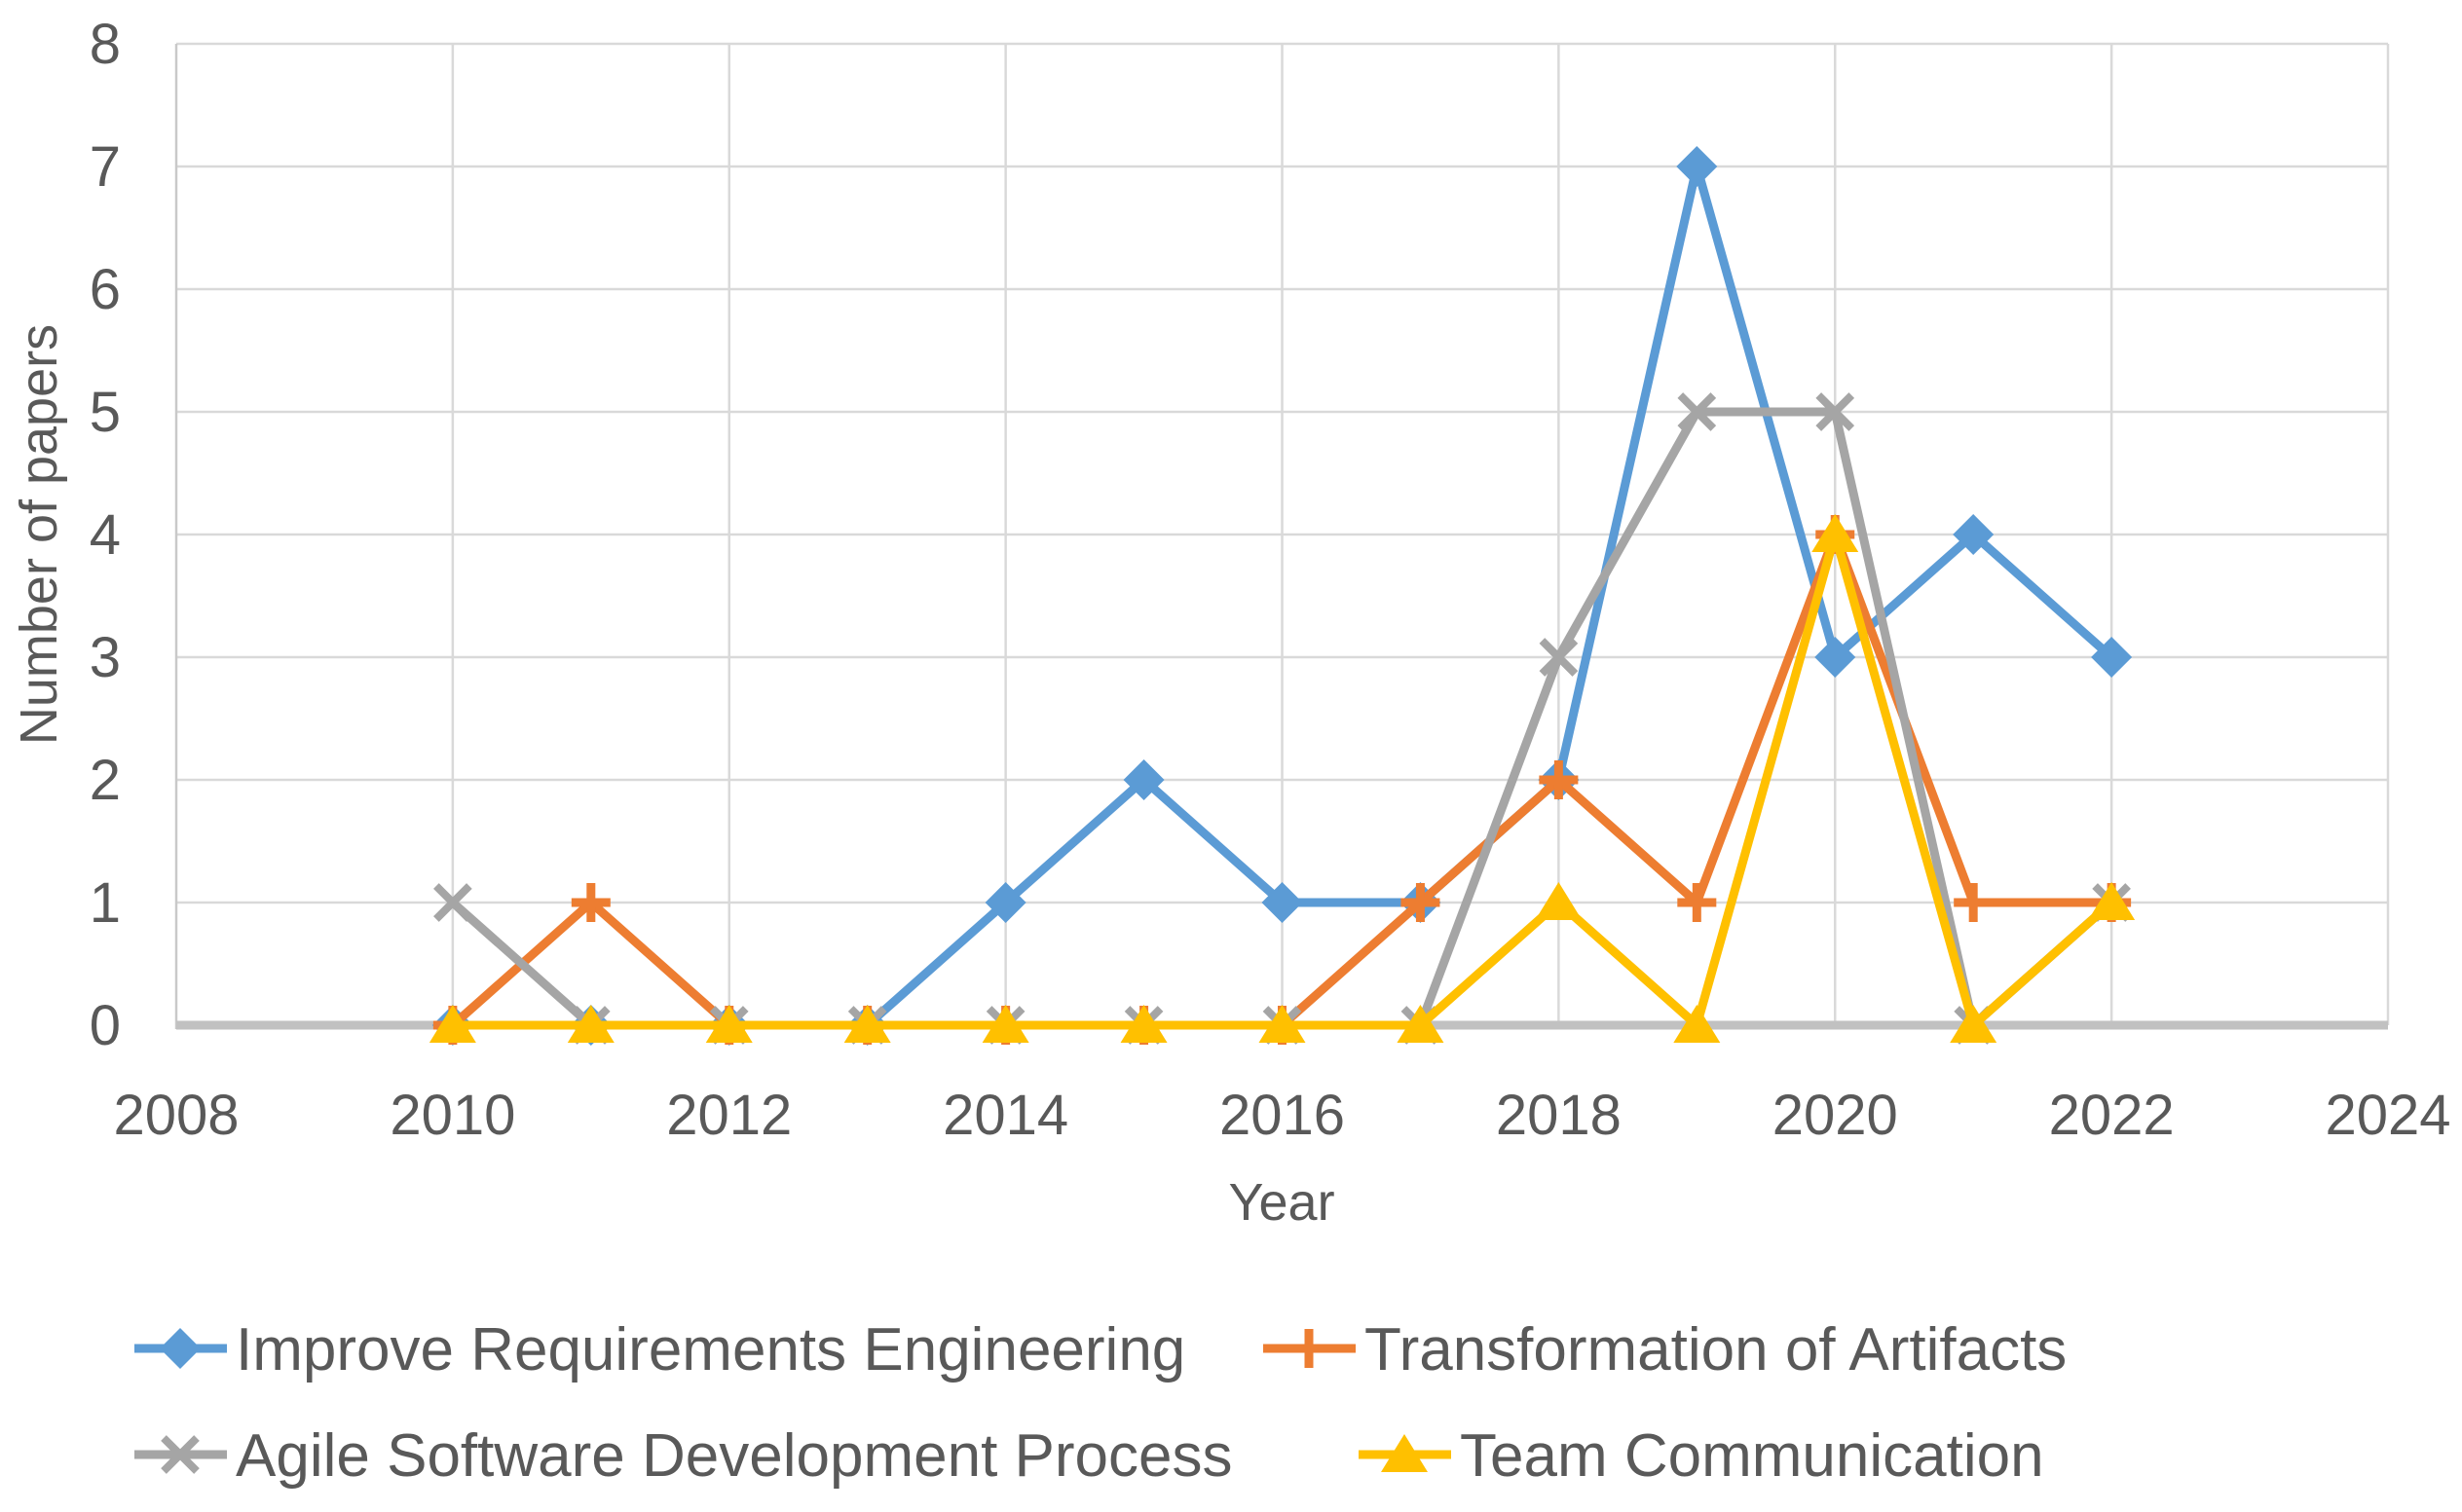 The width and height of the screenshot is (2462, 1512). Describe the element at coordinates (1005, 1115) in the screenshot. I see `x-tick-label: 2014` at that location.